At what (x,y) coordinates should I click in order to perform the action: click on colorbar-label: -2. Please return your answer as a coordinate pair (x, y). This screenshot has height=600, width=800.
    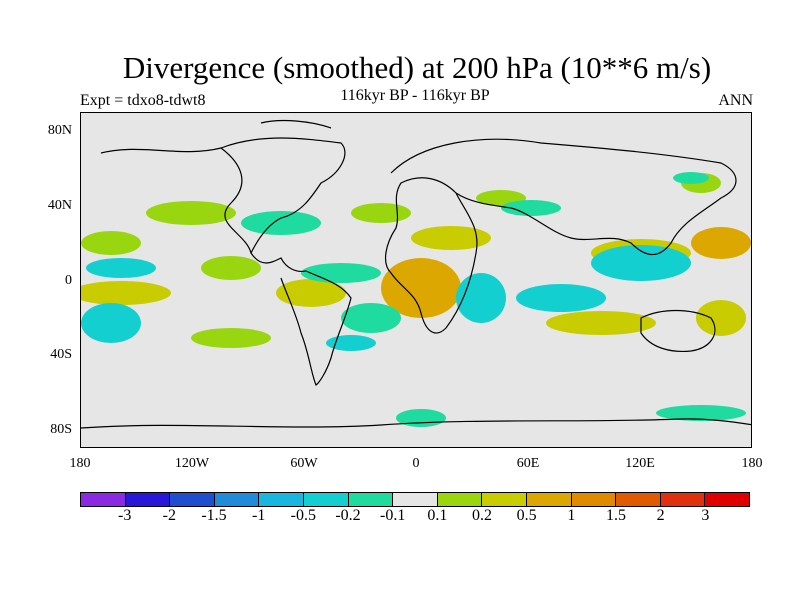
    Looking at the image, I should click on (169, 515).